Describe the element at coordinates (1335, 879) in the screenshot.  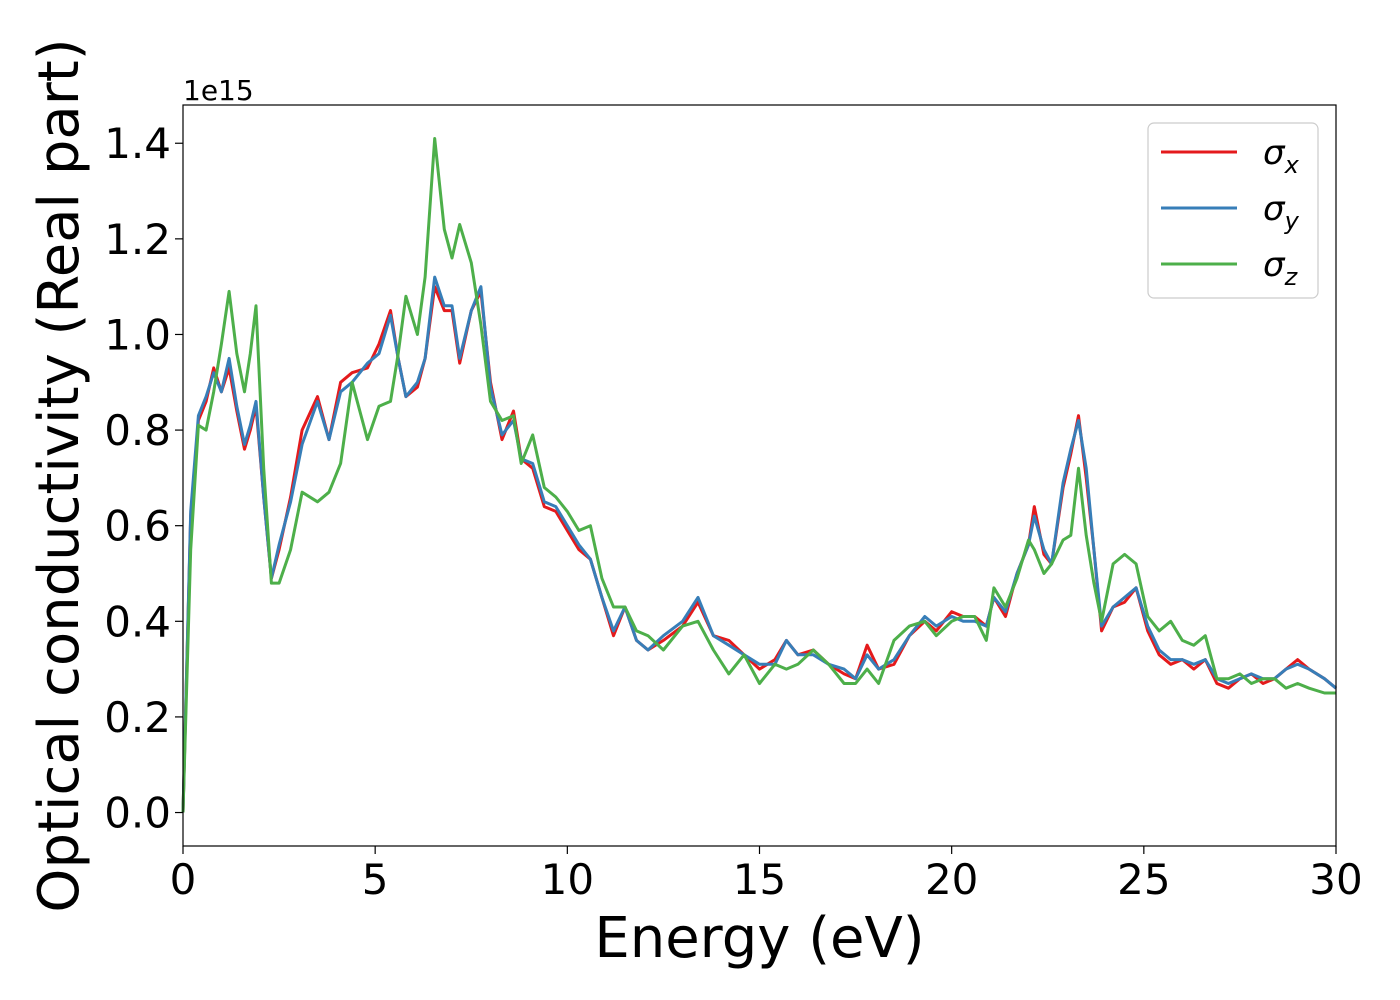
I see `x-tick-label: 30` at that location.